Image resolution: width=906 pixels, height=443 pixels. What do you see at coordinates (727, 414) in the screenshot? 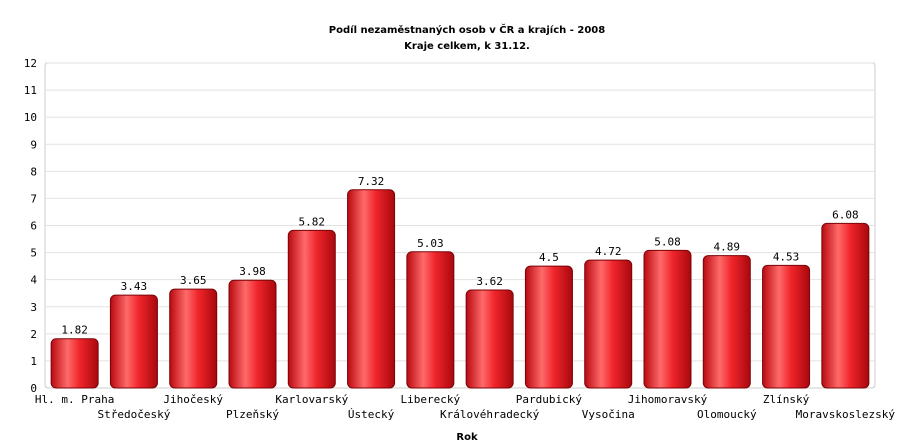
I see `x-tick-label: Olomoucký` at bounding box center [727, 414].